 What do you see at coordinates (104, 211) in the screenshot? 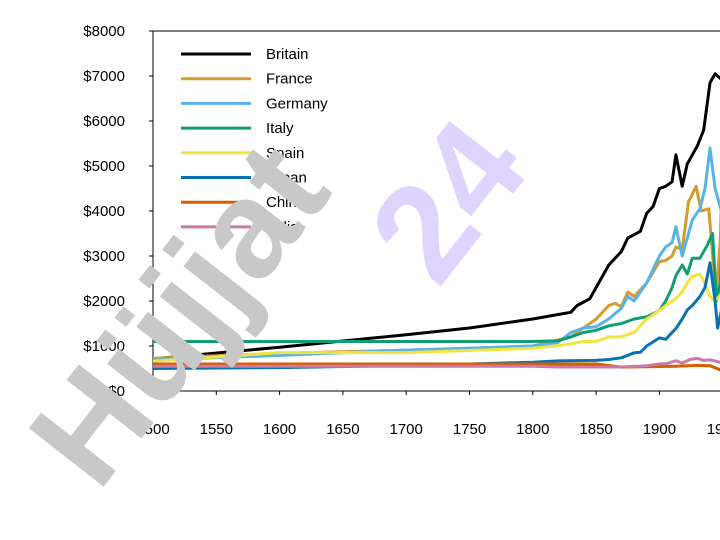
I see `y-tick-label: $4000` at bounding box center [104, 211].